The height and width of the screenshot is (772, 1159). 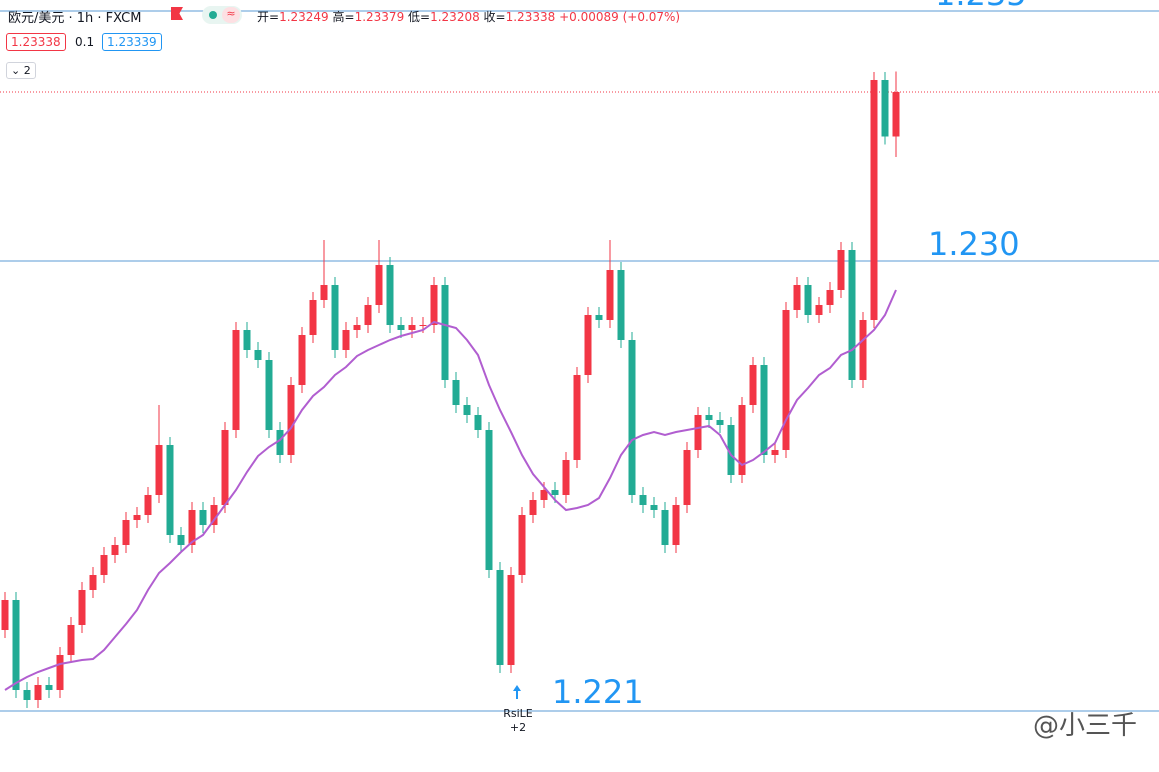 What do you see at coordinates (231, 15) in the screenshot?
I see `delay-icon: ≈` at bounding box center [231, 15].